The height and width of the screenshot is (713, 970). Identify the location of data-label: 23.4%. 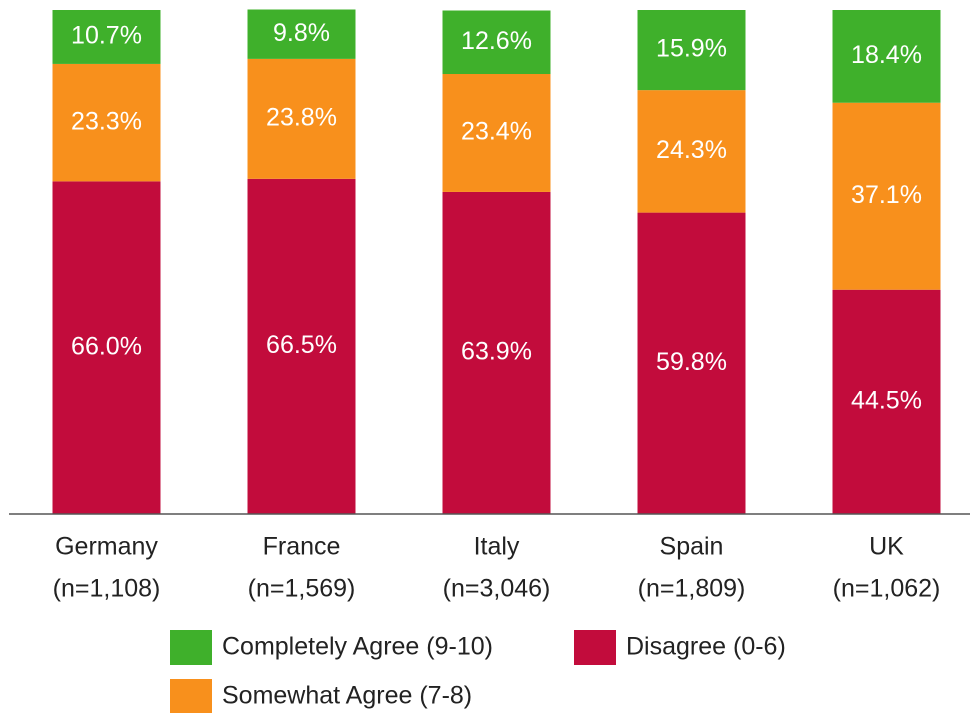
(496, 132).